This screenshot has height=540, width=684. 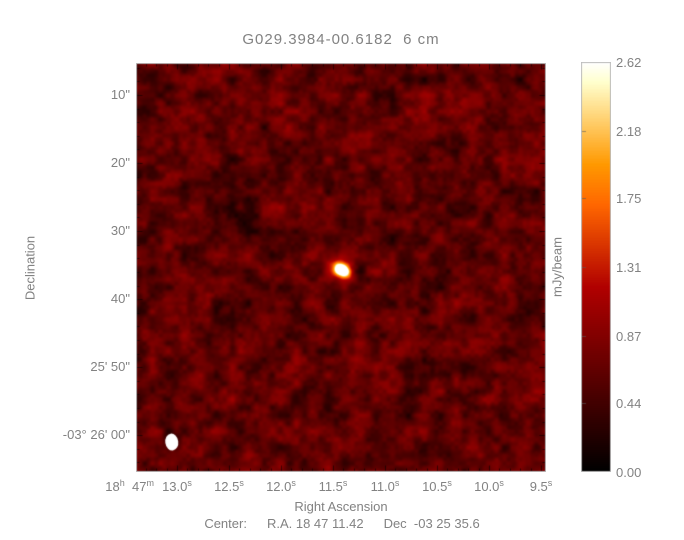 I want to click on unit-superscript: h, so click(x=122, y=483).